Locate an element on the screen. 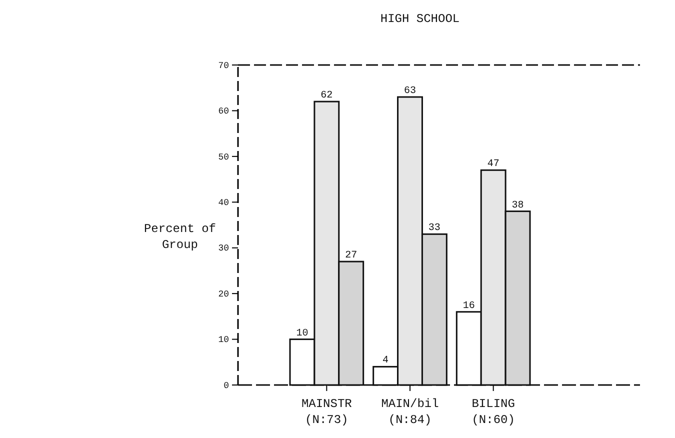  y-tick-label: 40 is located at coordinates (223, 203).